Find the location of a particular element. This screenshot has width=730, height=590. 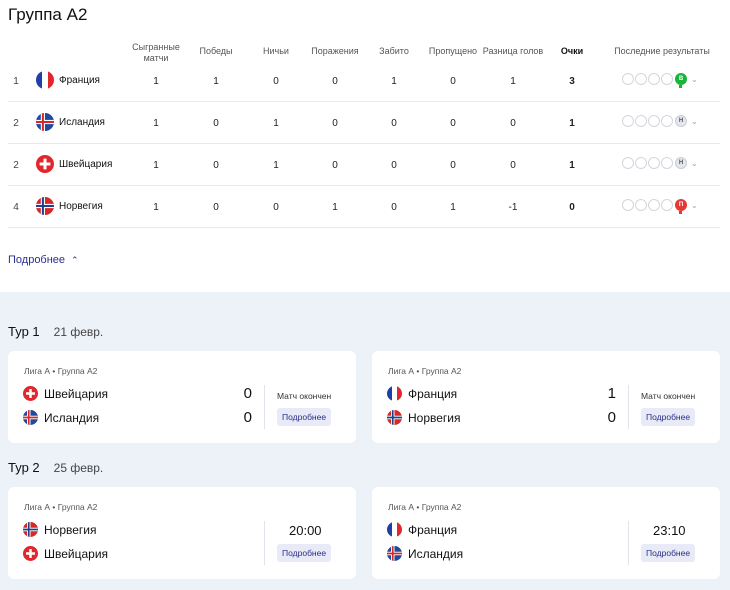

recent-results: Н ⌄ is located at coordinates (660, 163).